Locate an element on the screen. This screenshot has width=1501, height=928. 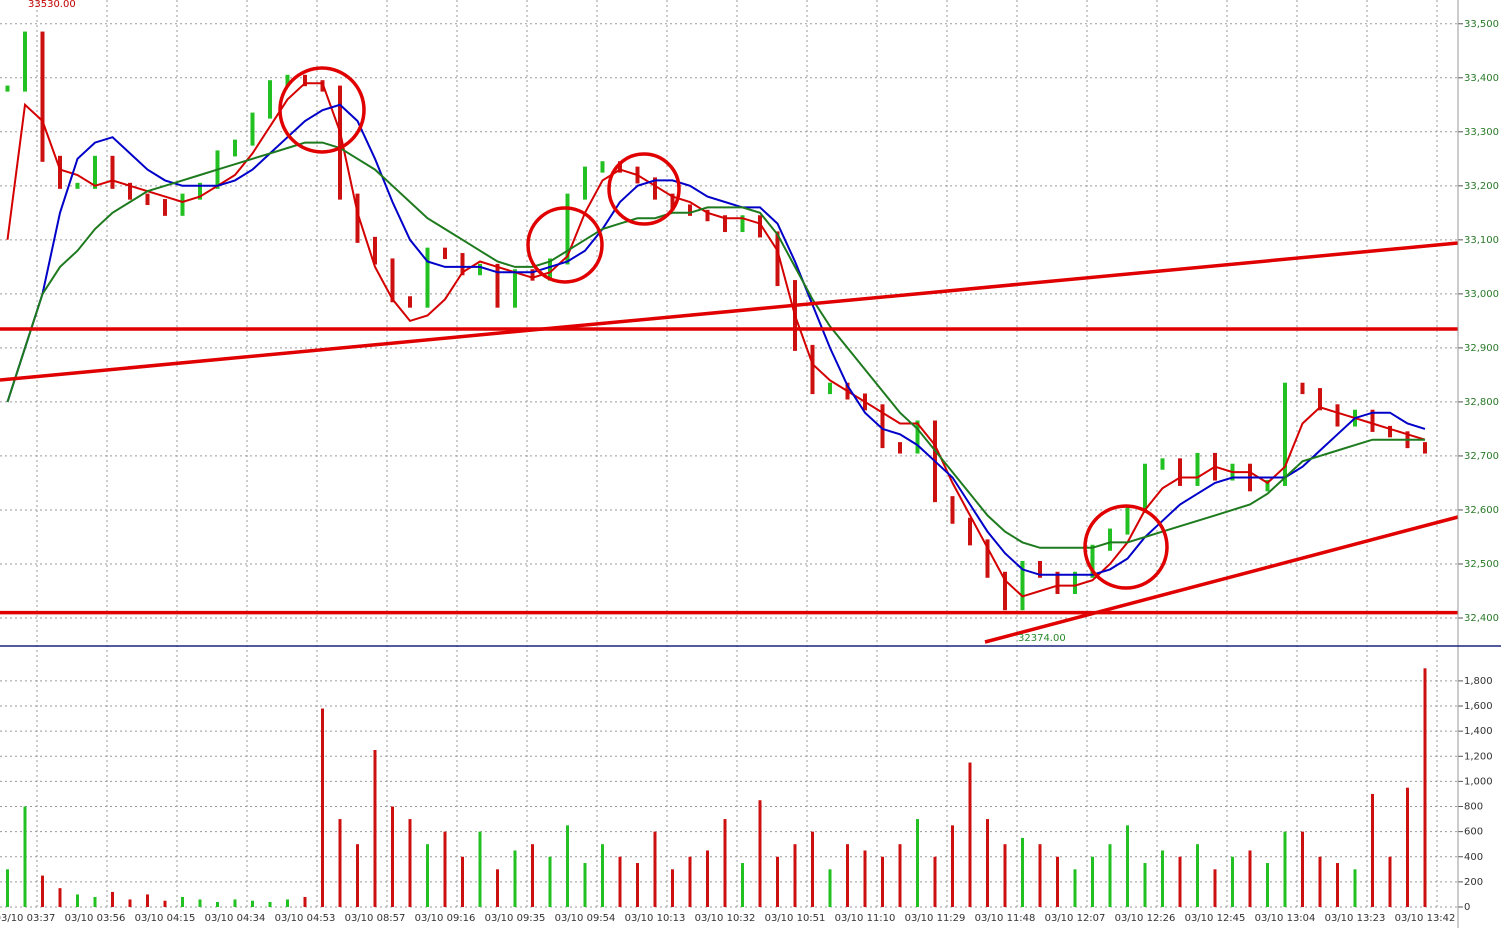
x-tick-label: 03/10 10:51 is located at coordinates (795, 918).